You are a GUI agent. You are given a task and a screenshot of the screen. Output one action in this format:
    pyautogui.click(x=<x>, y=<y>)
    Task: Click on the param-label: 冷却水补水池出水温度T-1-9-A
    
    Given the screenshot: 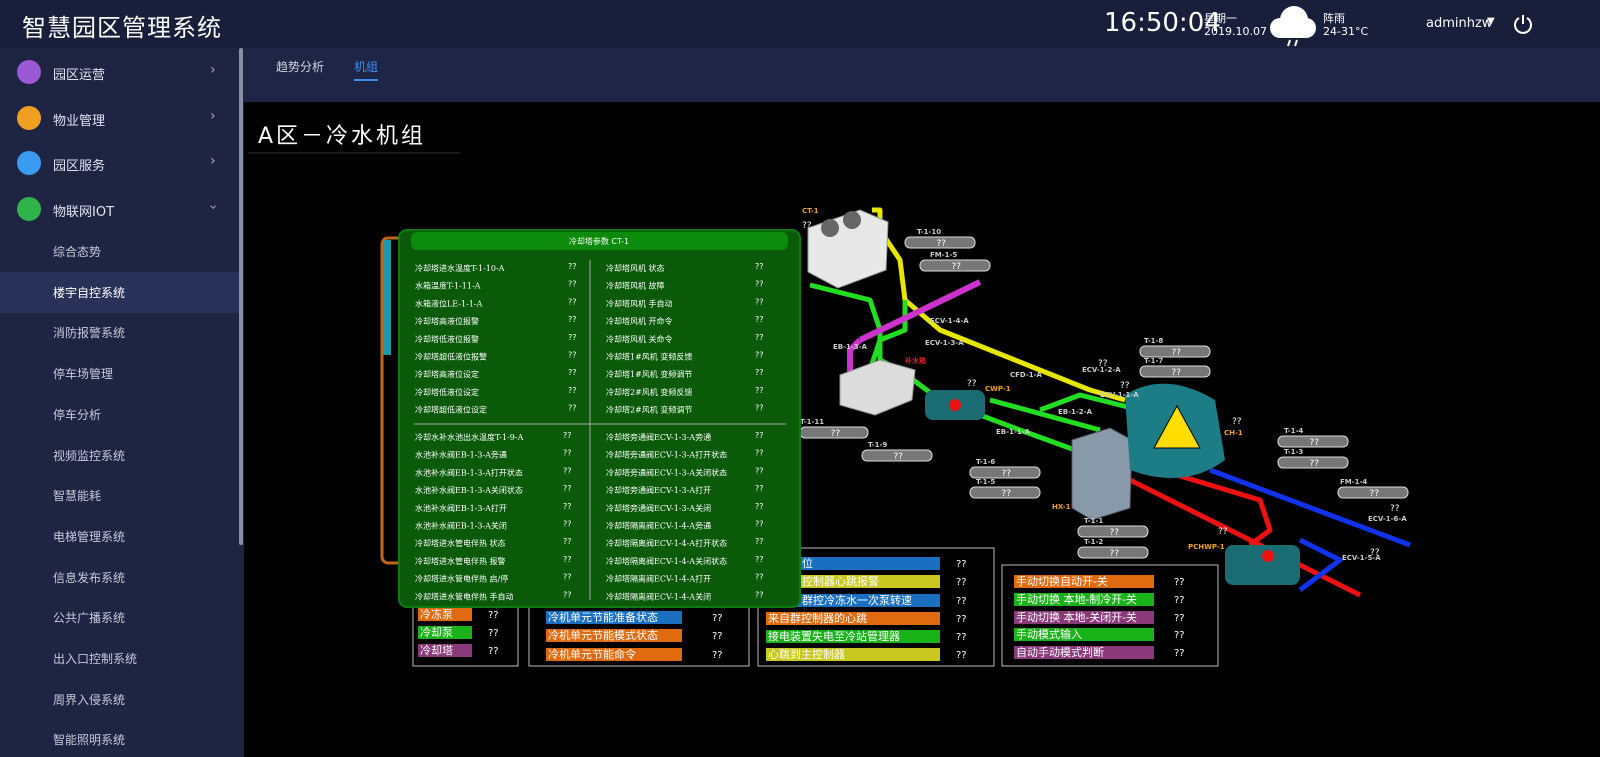 What is the action you would take?
    pyautogui.click(x=469, y=437)
    